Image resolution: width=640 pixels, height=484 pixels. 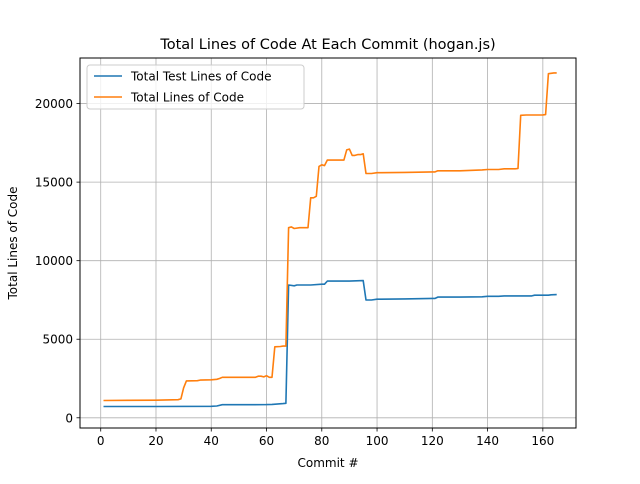 What do you see at coordinates (487, 441) in the screenshot?
I see `x-tick-label: 140` at bounding box center [487, 441].